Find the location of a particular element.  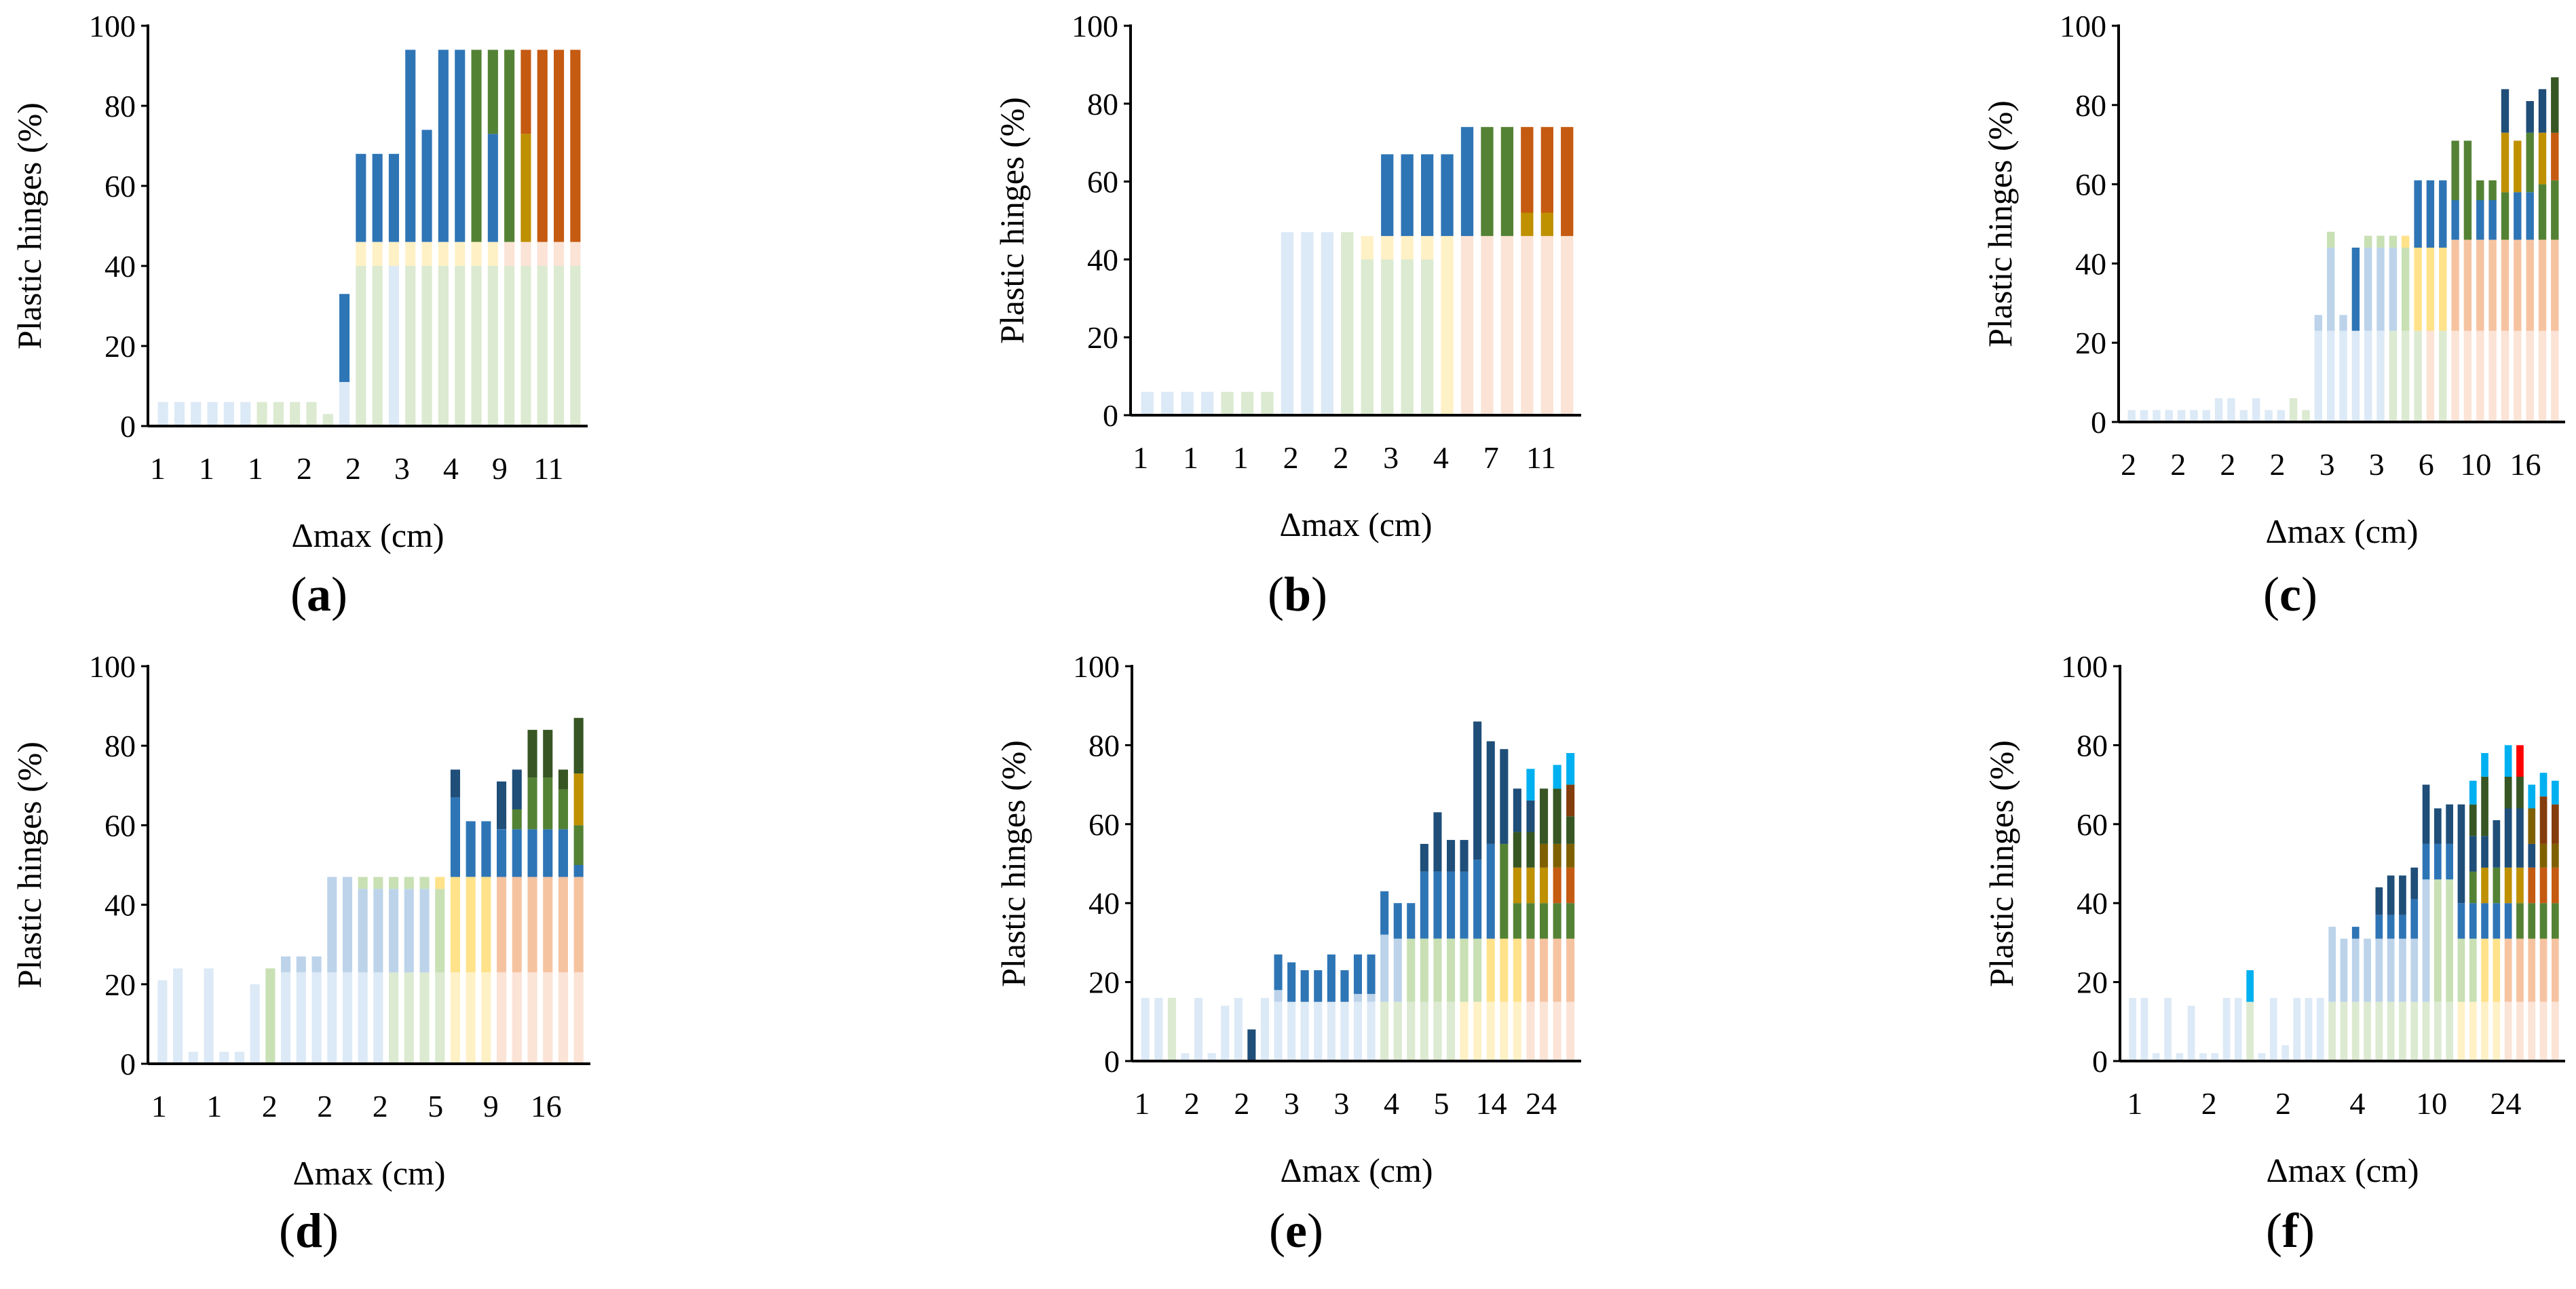

bar-segment-s5 is located at coordinates (2402, 970).